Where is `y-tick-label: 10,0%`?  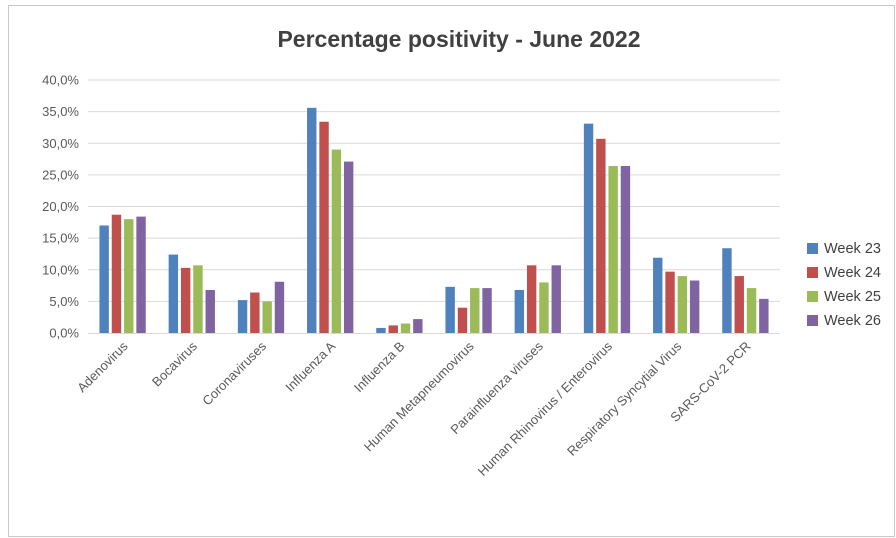 y-tick-label: 10,0% is located at coordinates (60, 269).